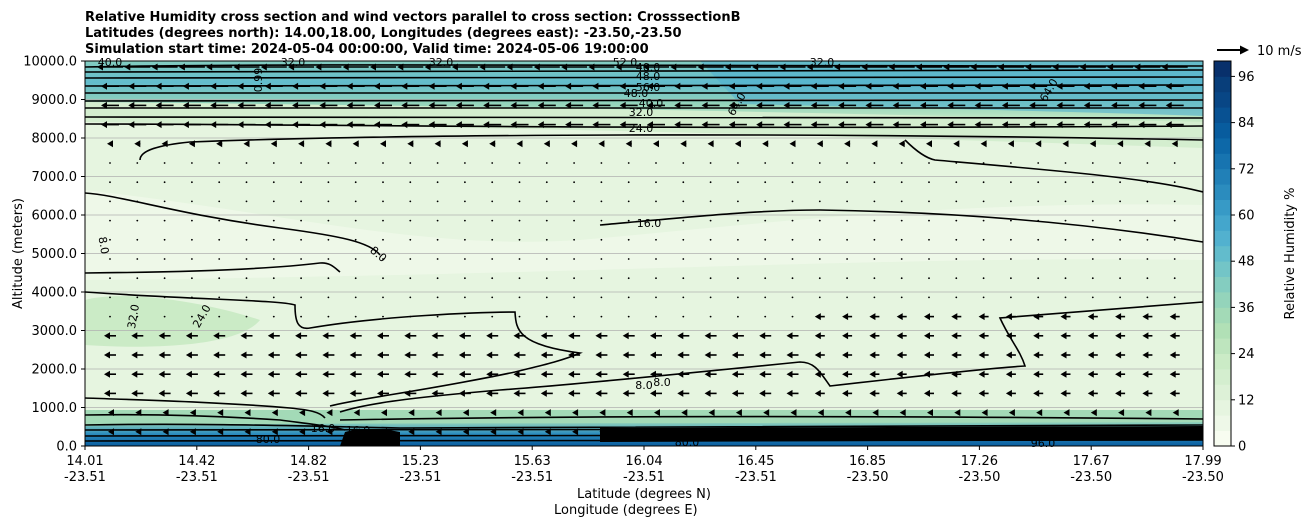 This screenshot has height=530, width=1304. What do you see at coordinates (1202, 461) in the screenshot?
I see `x-tick-label-lat: 17.99` at bounding box center [1202, 461].